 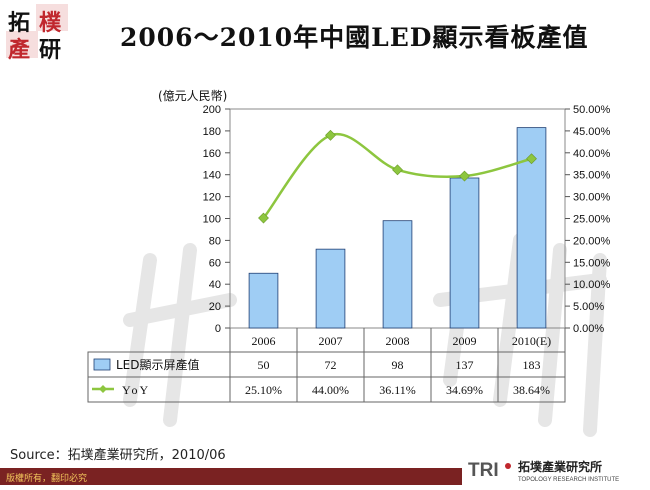 I want to click on y-left-tick-label: 180, so click(x=212, y=132).